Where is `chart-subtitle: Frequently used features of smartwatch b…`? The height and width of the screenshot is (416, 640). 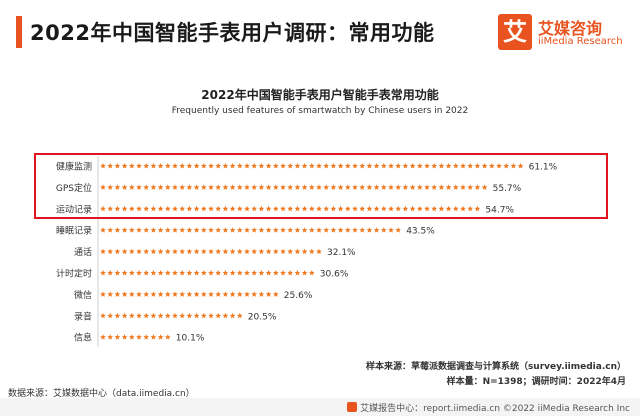 chart-subtitle: Frequently used features of smartwatch b… is located at coordinates (320, 111).